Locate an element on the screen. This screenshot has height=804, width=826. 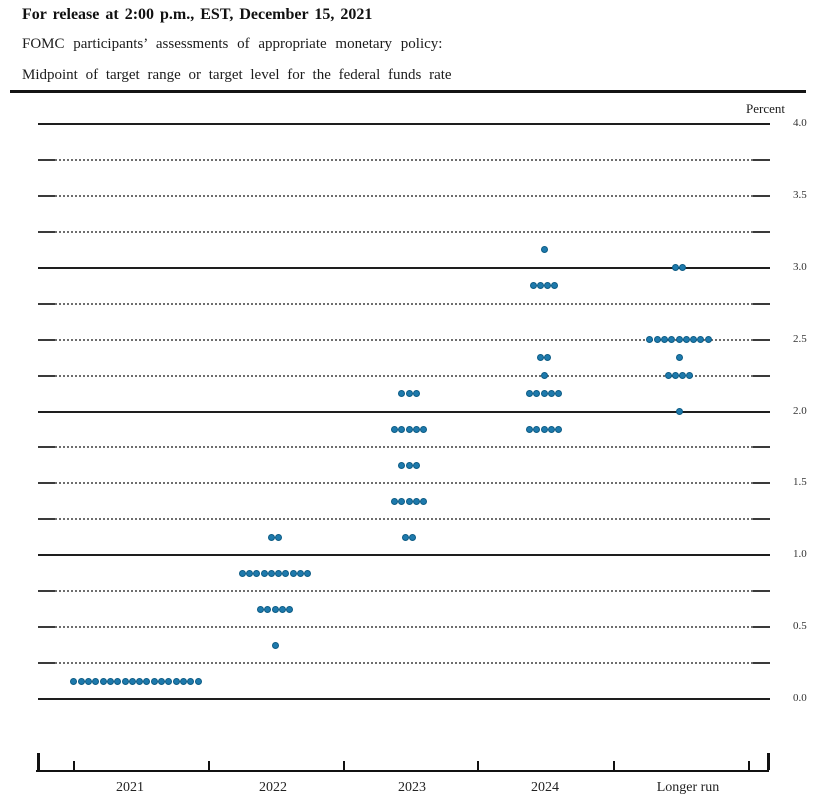
y-tick-label: 2.0 is located at coordinates (800, 410).